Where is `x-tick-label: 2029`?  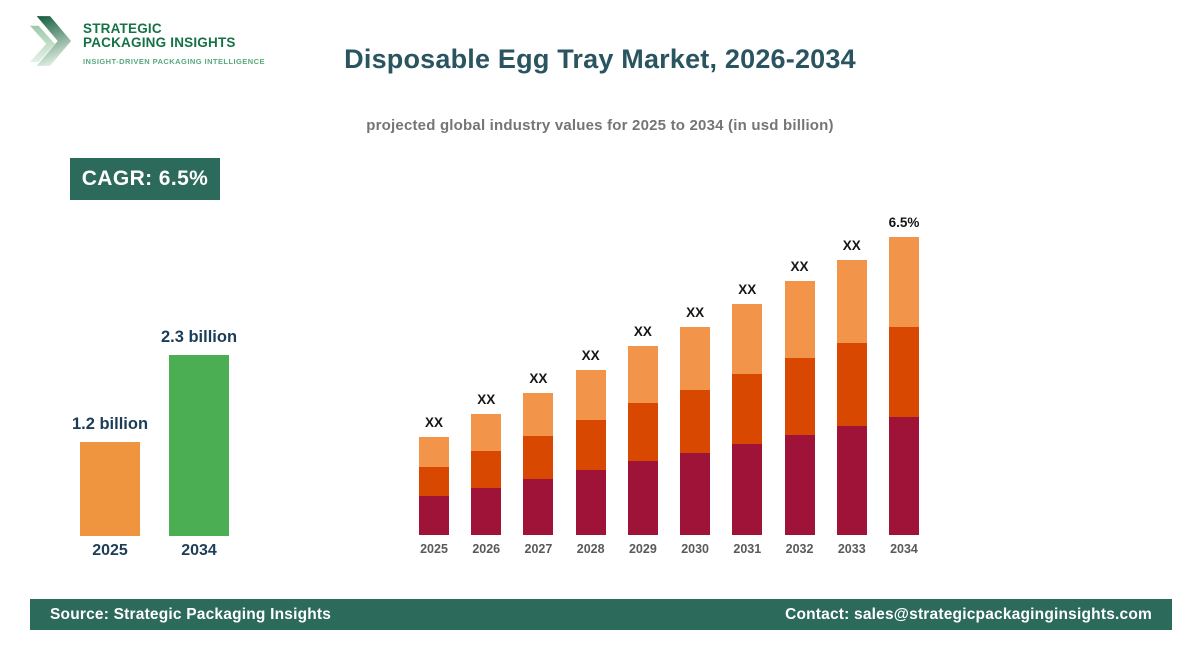 x-tick-label: 2029 is located at coordinates (642, 549).